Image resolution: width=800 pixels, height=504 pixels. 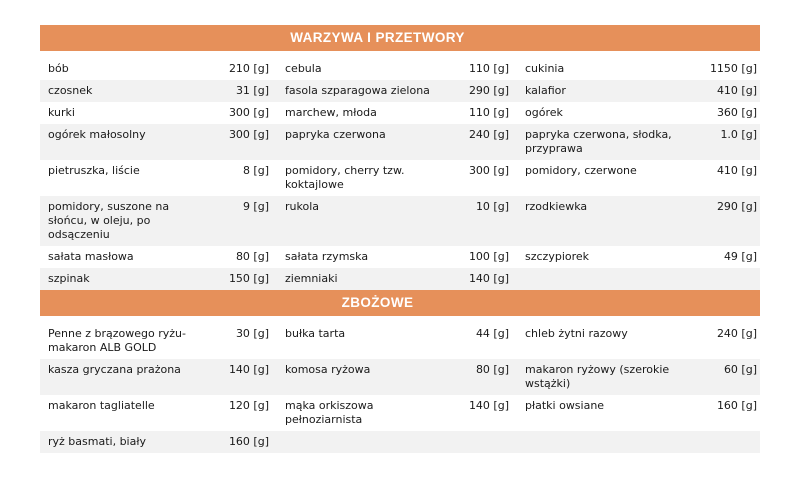 I want to click on item-name: pietruszka, liście, so click(x=94, y=170).